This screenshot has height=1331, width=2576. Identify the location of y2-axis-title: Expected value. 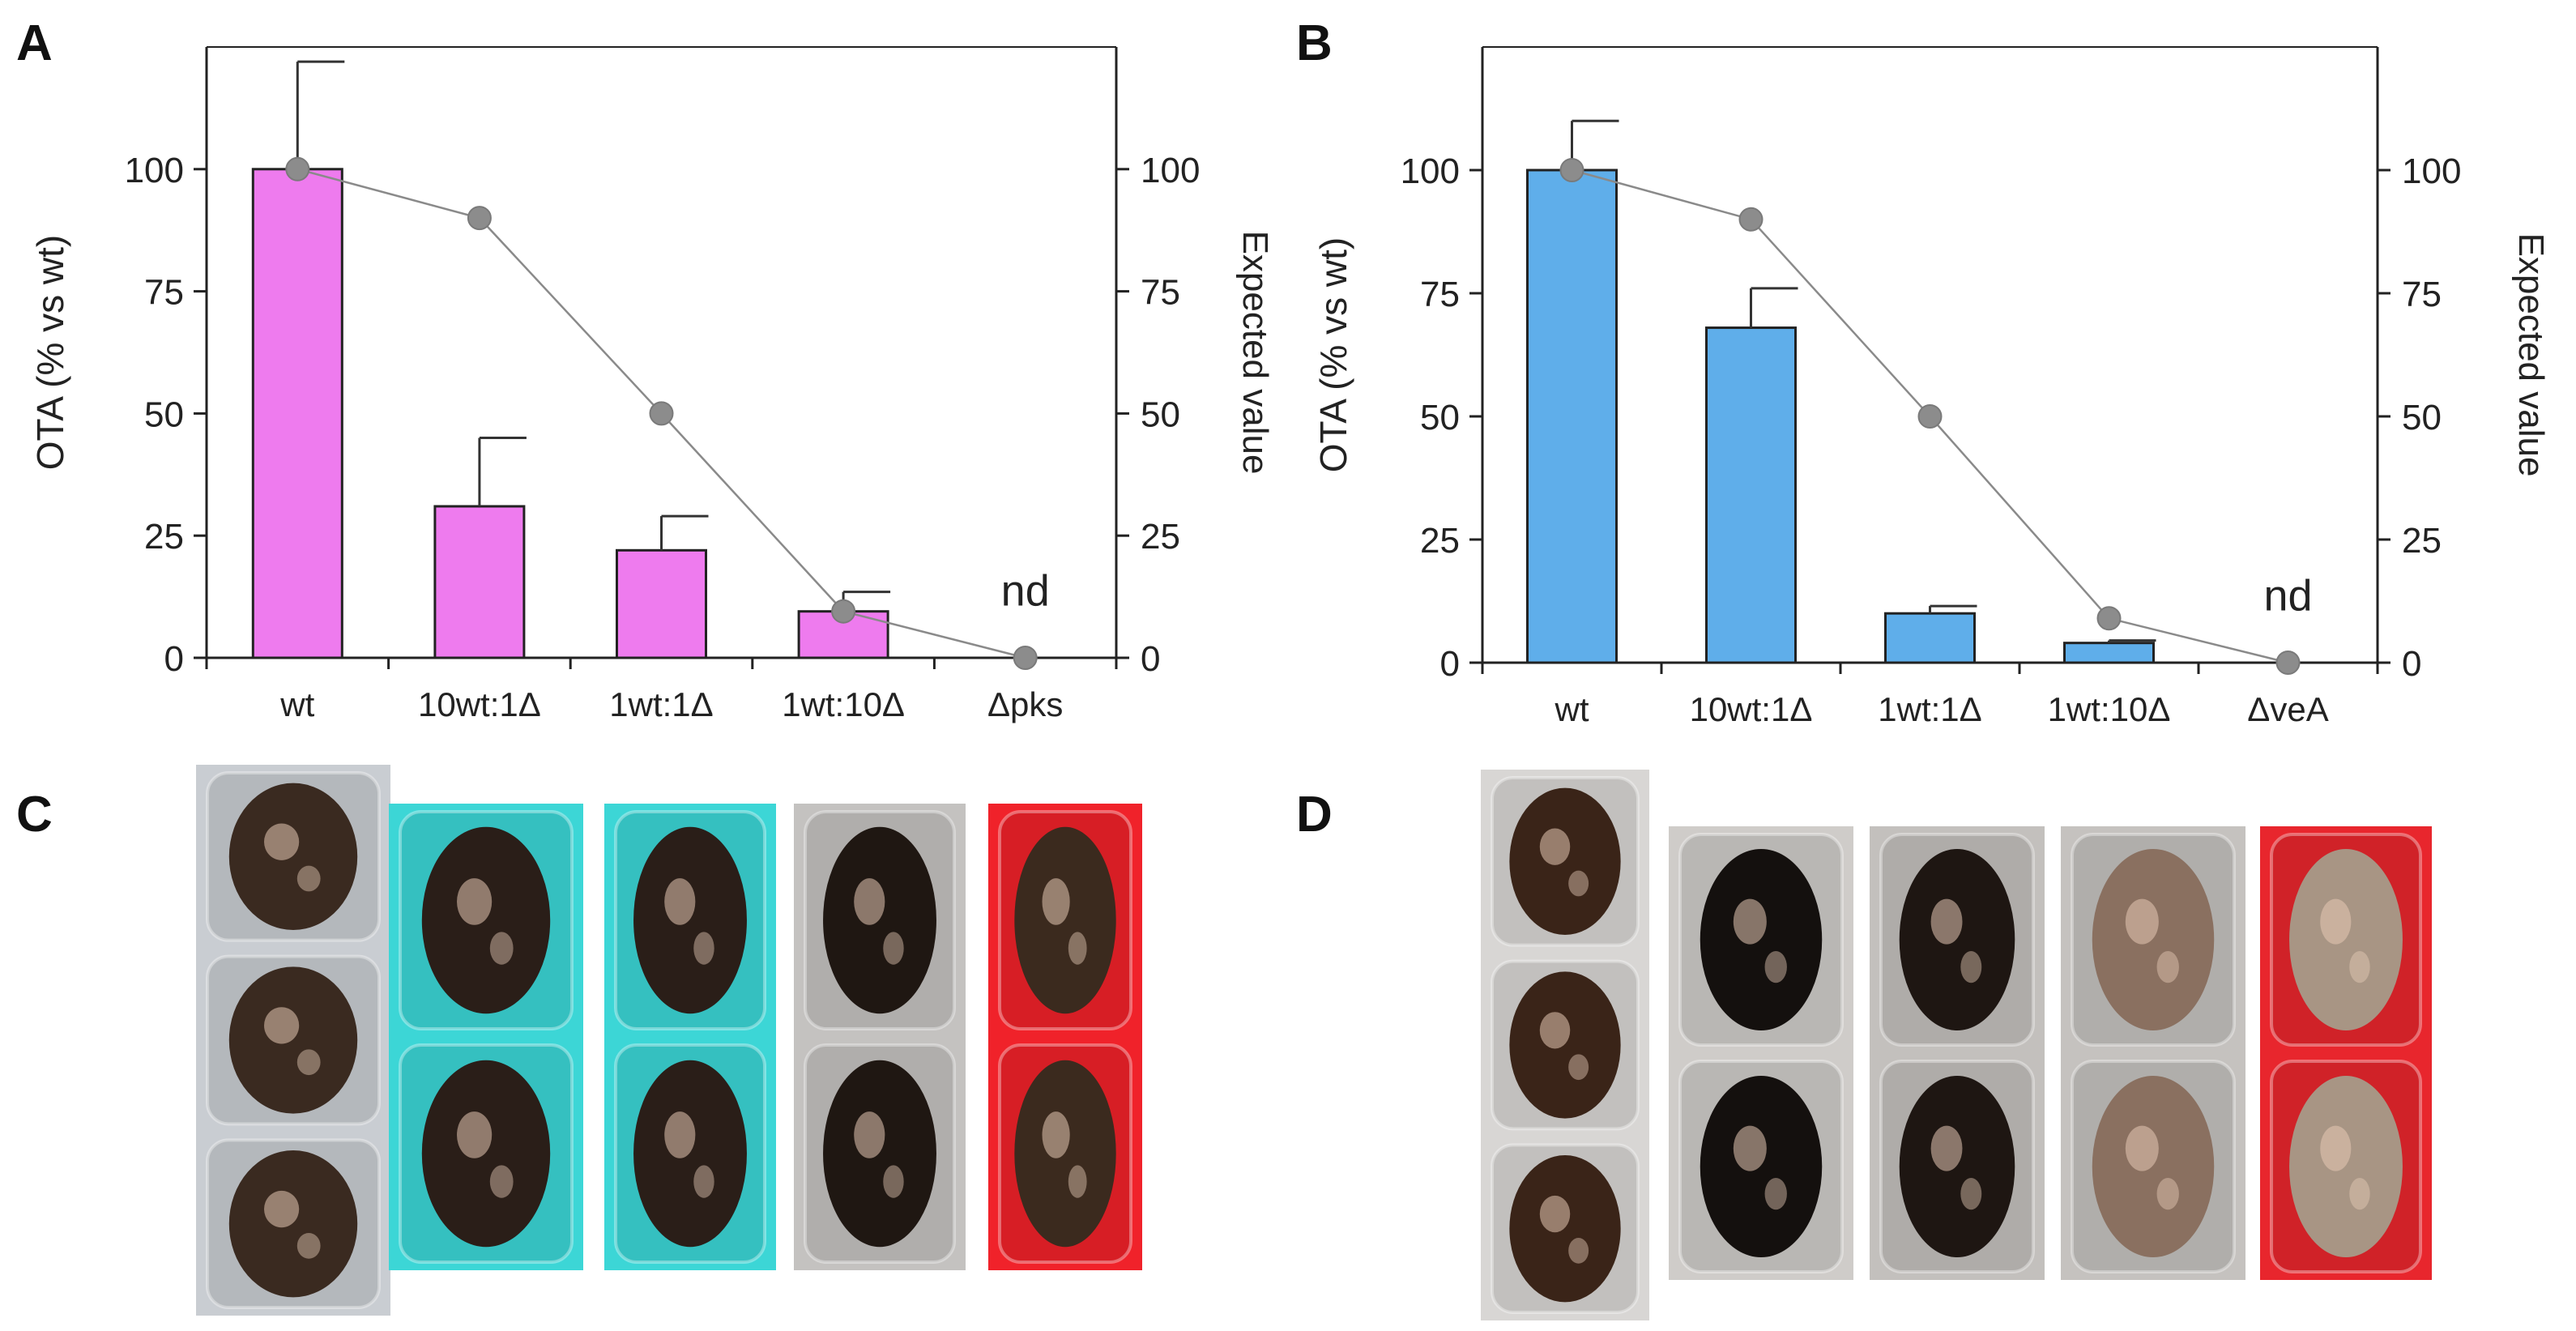
(2531, 355).